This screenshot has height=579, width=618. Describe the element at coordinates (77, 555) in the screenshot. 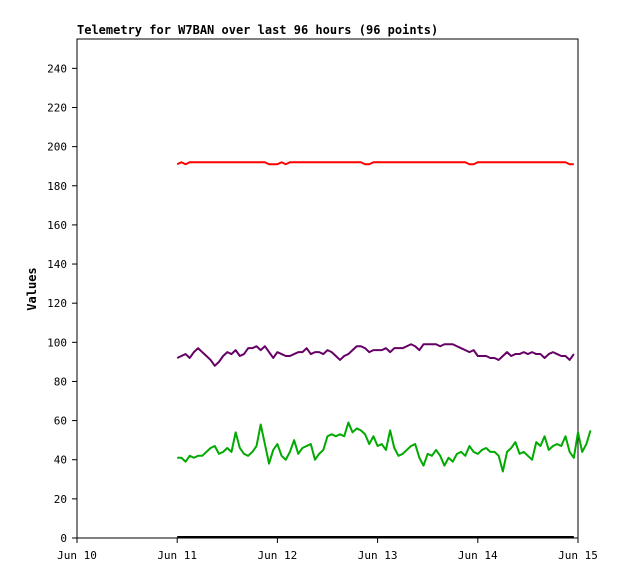

I see `x-tick-label: Jun 10` at that location.